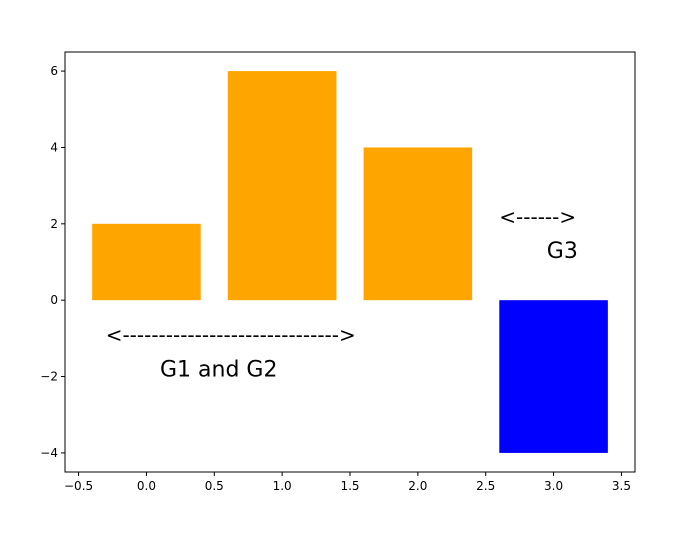 The height and width of the screenshot is (539, 681). What do you see at coordinates (78, 486) in the screenshot?
I see `x-tick-label: −0.5` at bounding box center [78, 486].